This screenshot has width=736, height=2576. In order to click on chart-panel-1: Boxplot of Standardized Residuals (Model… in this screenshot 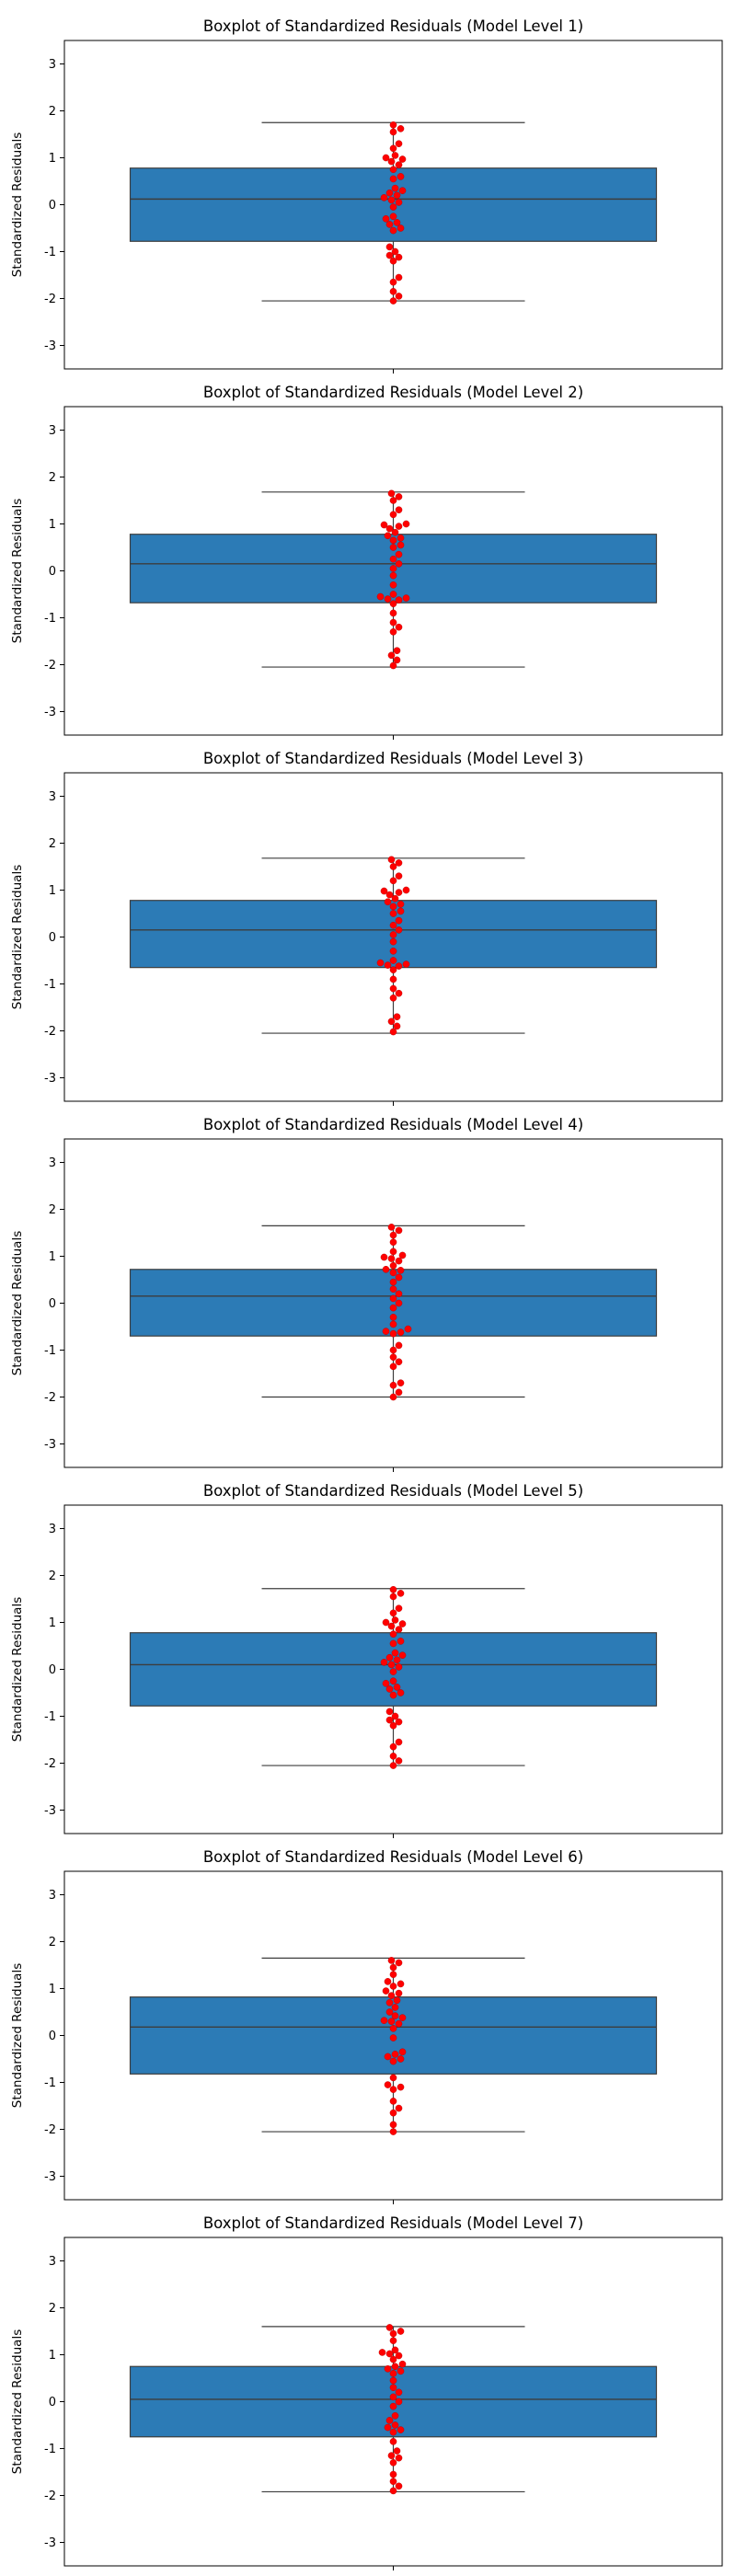, I will do `click(366, 195)`.